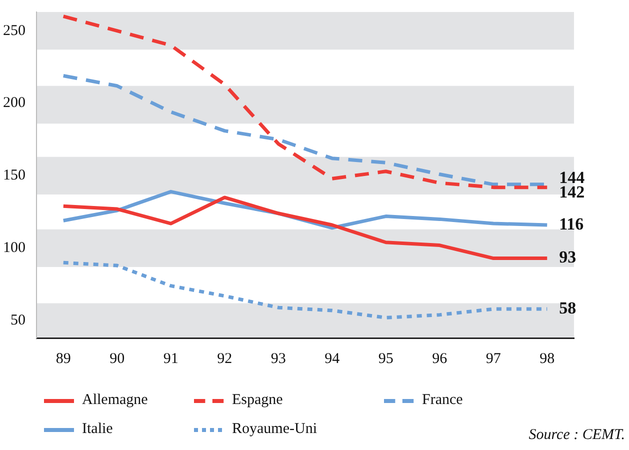  Describe the element at coordinates (567, 257) in the screenshot. I see `data-label: 93` at that location.